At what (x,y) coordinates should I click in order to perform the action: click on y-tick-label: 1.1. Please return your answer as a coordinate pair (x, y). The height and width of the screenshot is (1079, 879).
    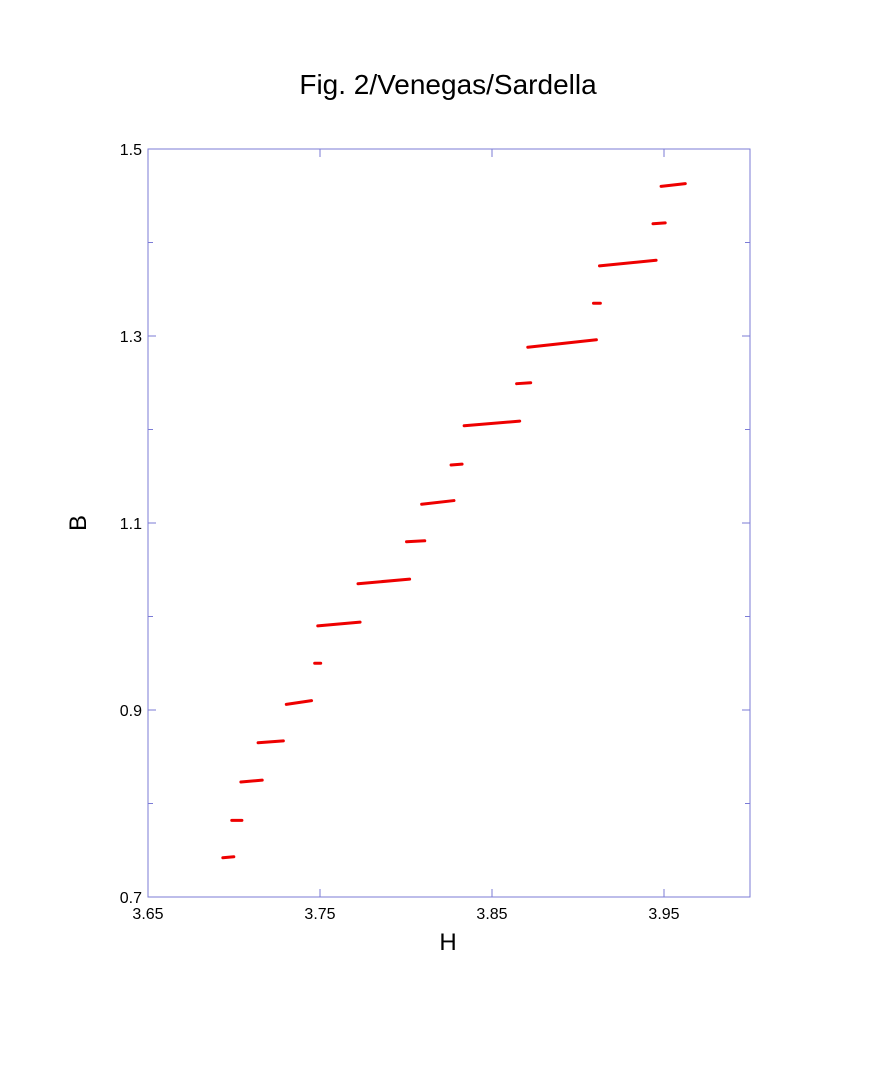
    Looking at the image, I should click on (131, 524).